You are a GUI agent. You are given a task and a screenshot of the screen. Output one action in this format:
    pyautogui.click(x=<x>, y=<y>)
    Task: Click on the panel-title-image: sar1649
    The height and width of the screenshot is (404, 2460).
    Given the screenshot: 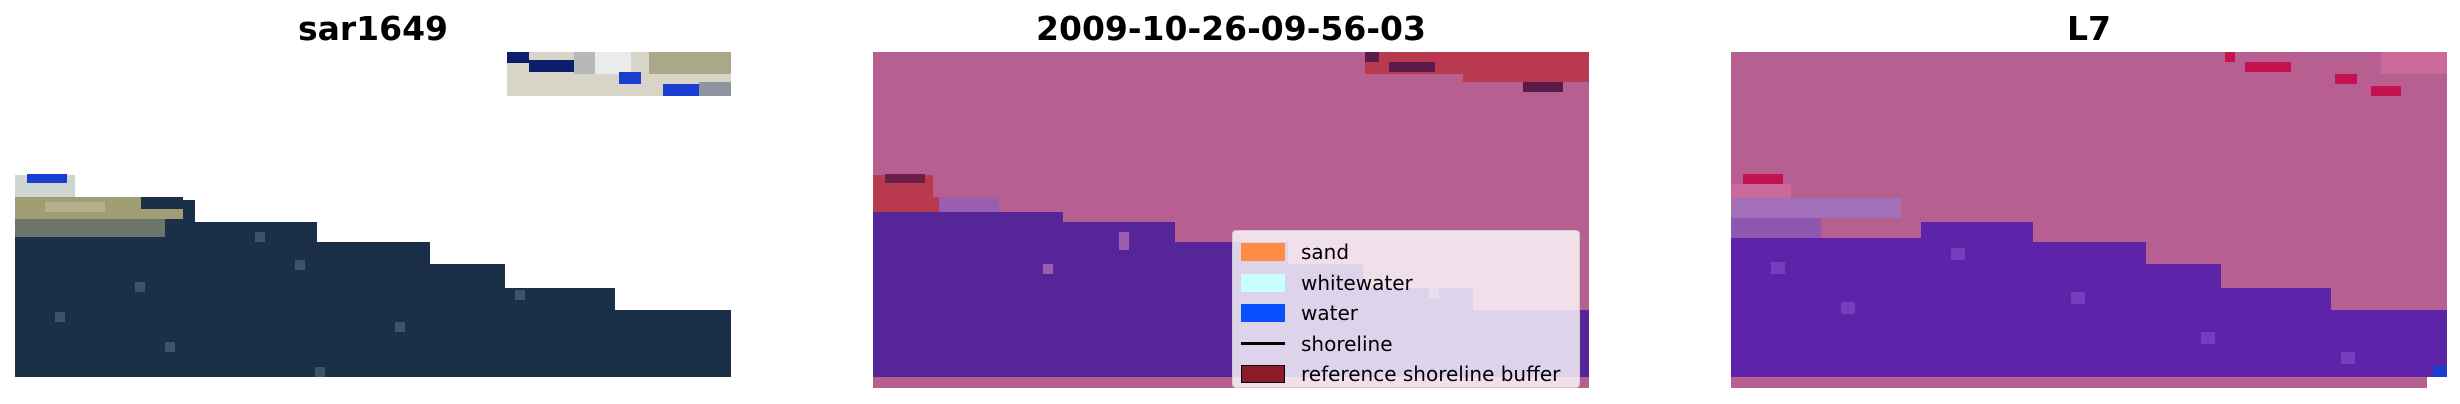 What is the action you would take?
    pyautogui.click(x=373, y=28)
    